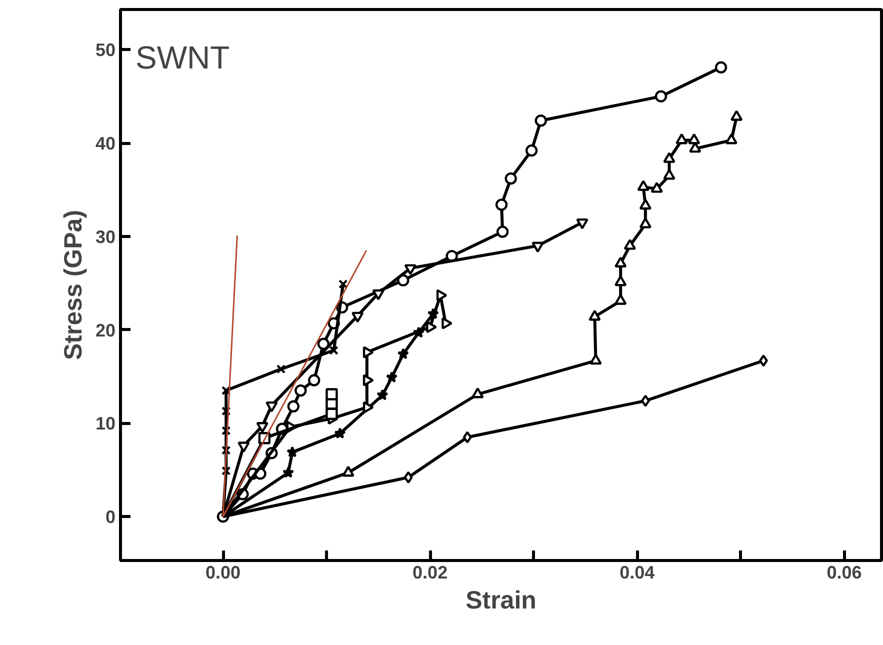  I want to click on x-tick-label: 0.06, so click(844, 572).